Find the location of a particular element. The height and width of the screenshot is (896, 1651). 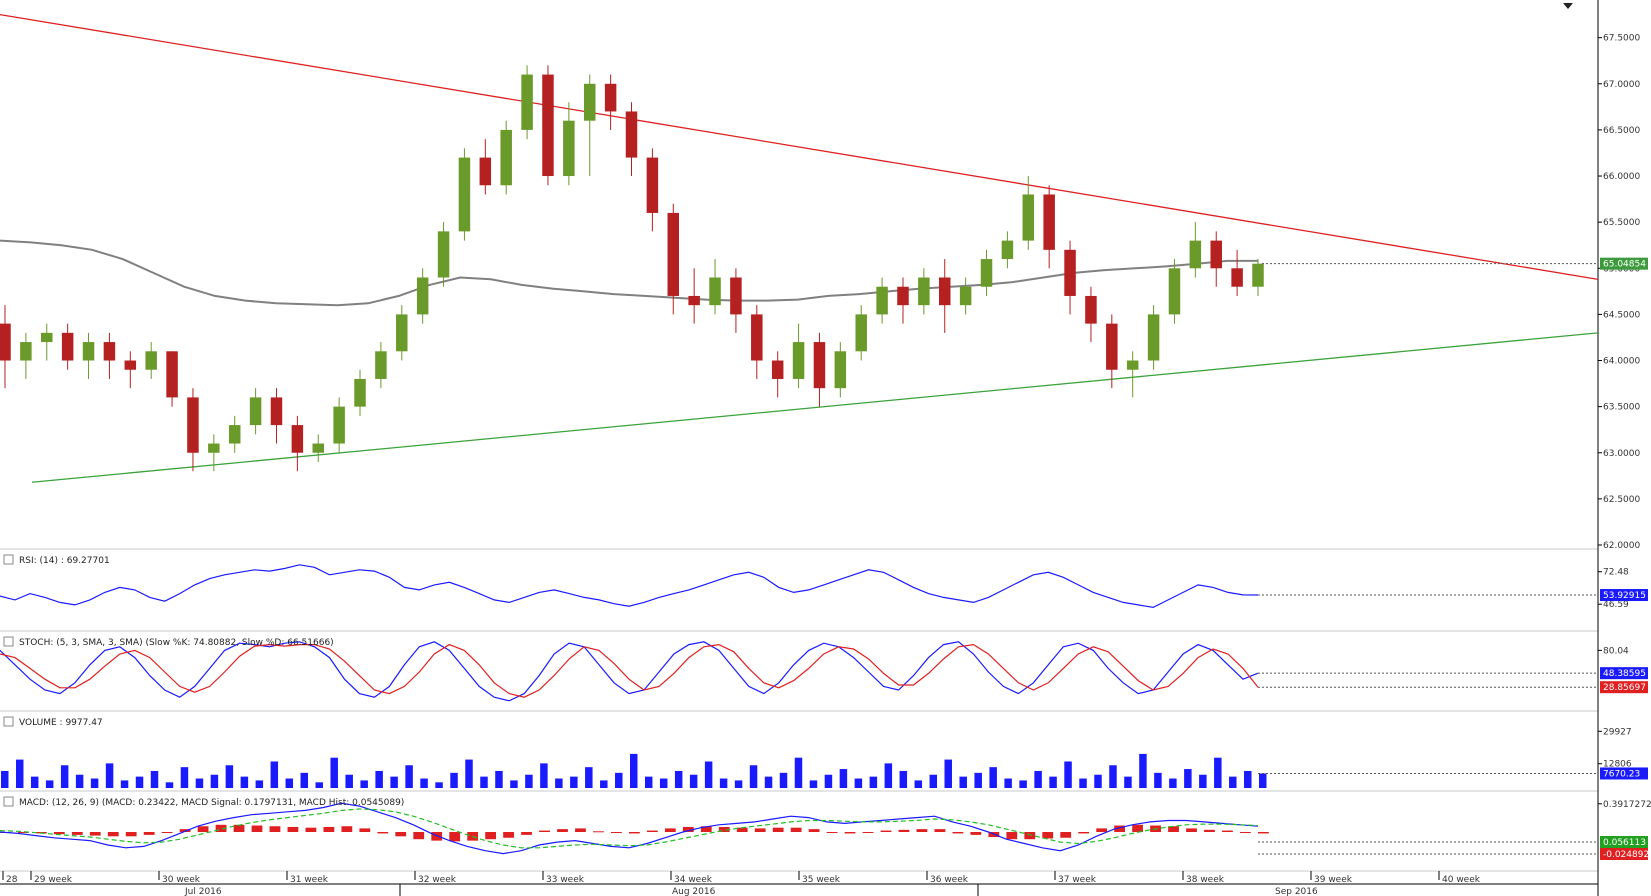

stoch-k-line is located at coordinates (629, 671).